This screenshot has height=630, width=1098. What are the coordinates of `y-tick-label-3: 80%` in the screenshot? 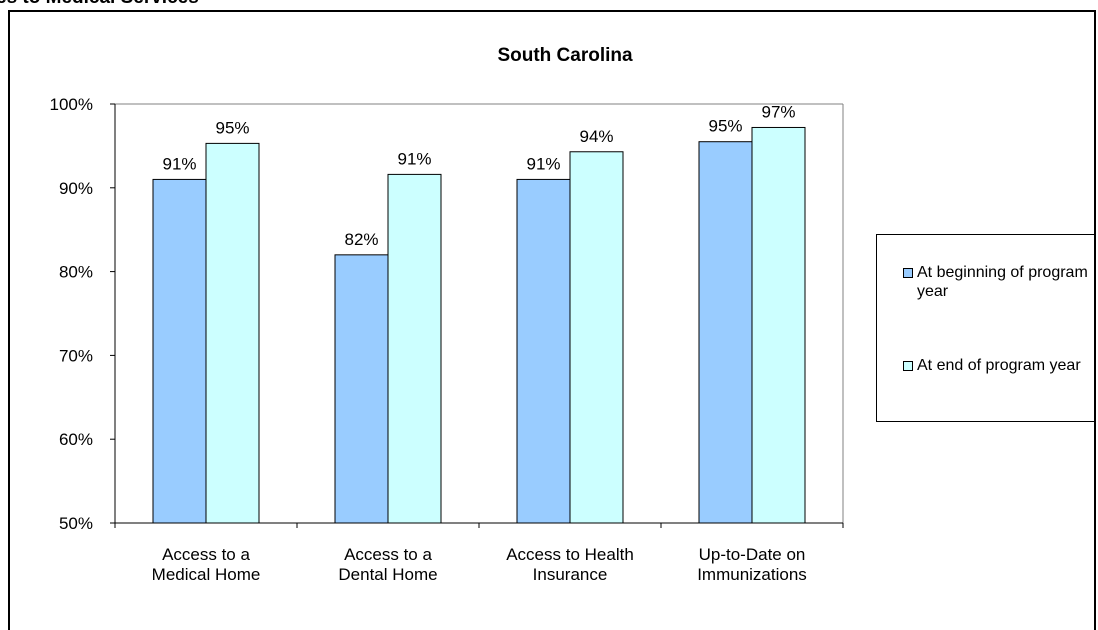 It's located at (76, 272).